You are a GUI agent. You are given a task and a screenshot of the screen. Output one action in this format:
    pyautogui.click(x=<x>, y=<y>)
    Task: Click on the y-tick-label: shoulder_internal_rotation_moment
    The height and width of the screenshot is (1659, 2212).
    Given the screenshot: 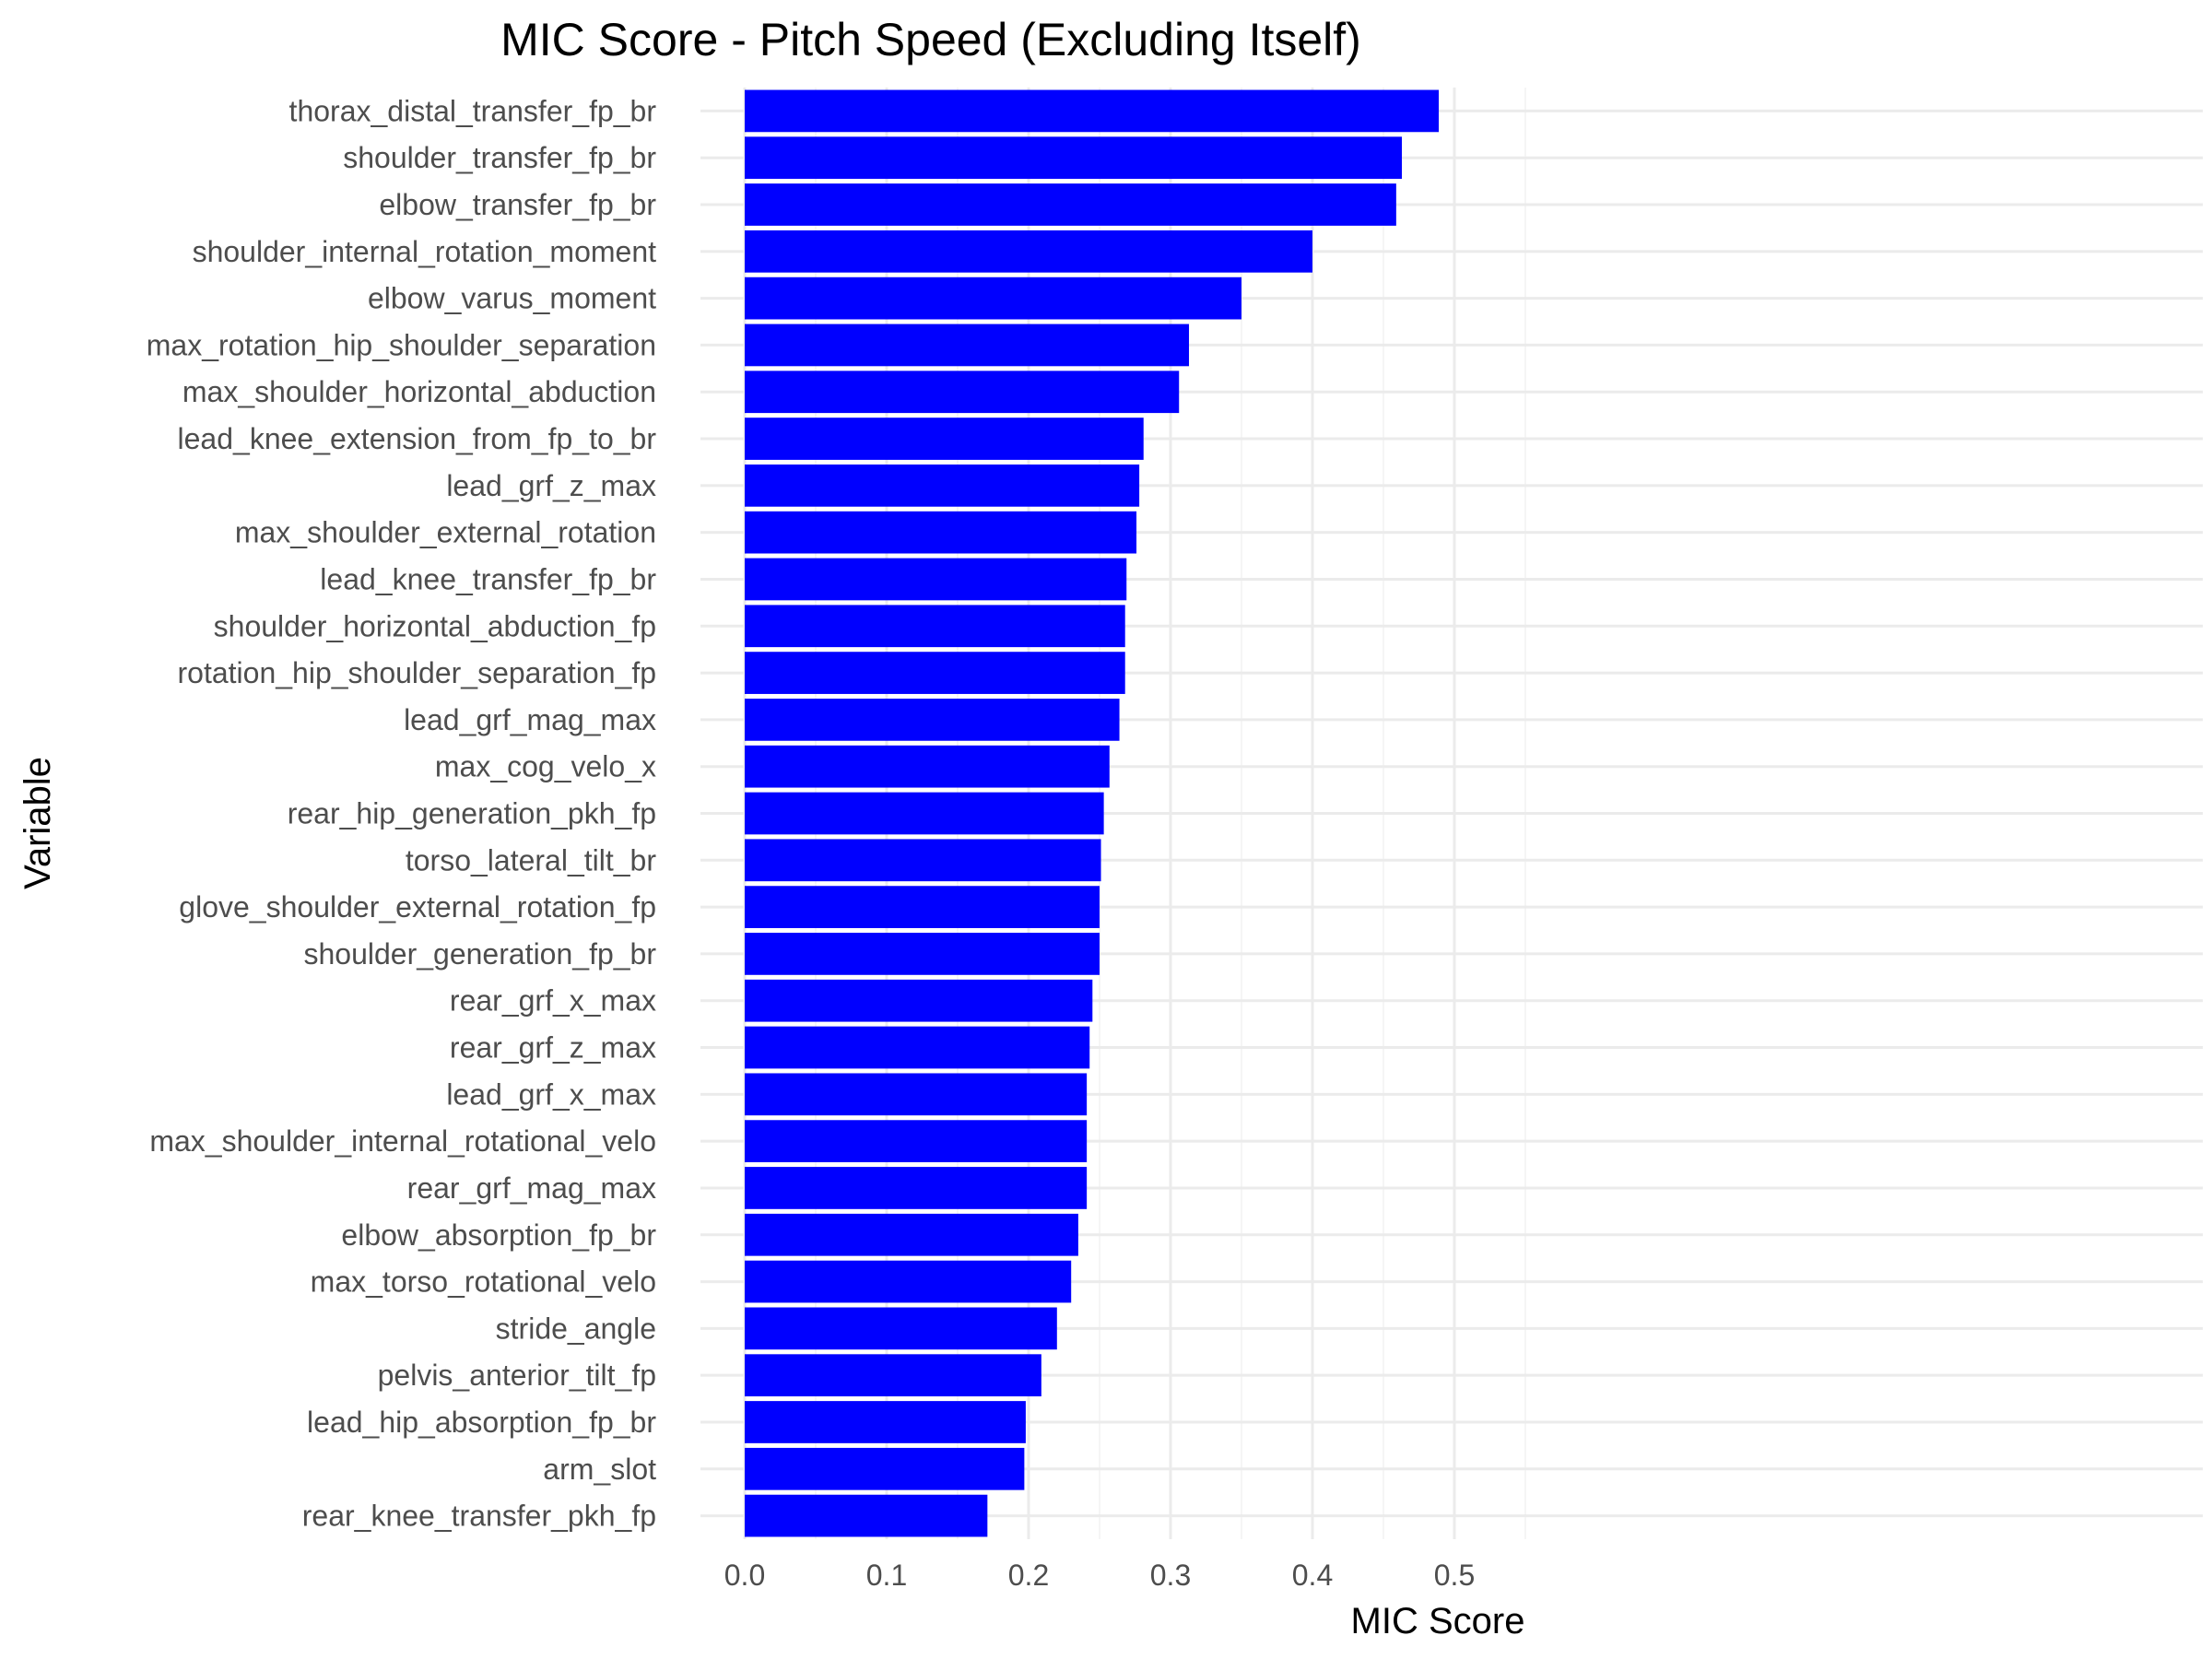 What is the action you would take?
    pyautogui.click(x=425, y=251)
    